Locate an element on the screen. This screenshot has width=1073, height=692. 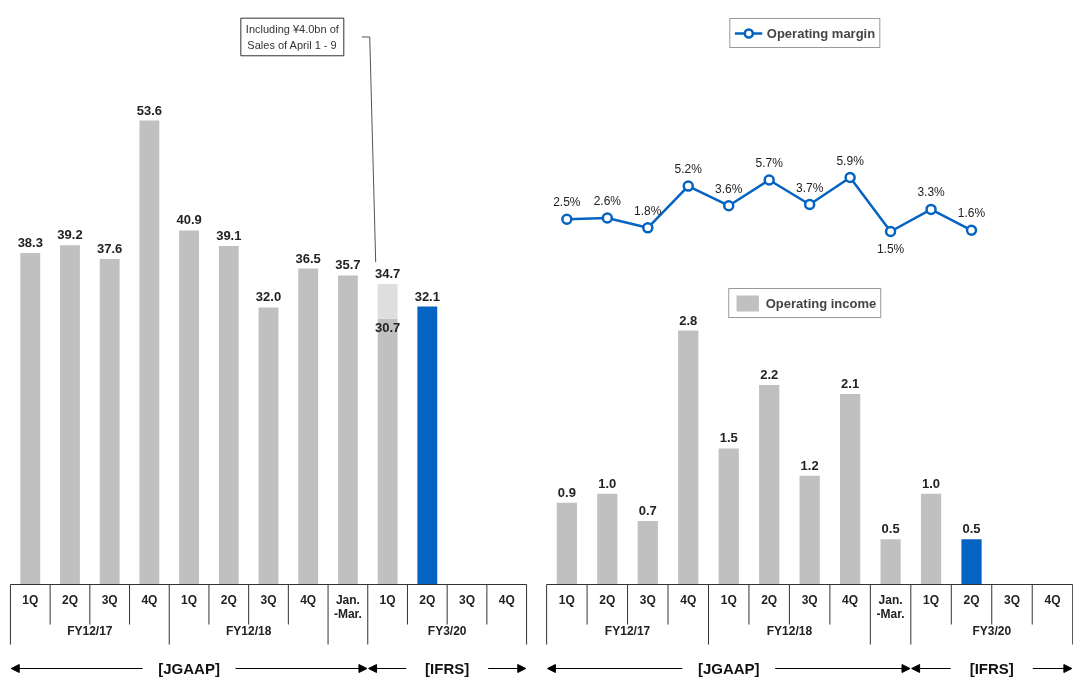
data-label: 2.5% is located at coordinates (567, 202).